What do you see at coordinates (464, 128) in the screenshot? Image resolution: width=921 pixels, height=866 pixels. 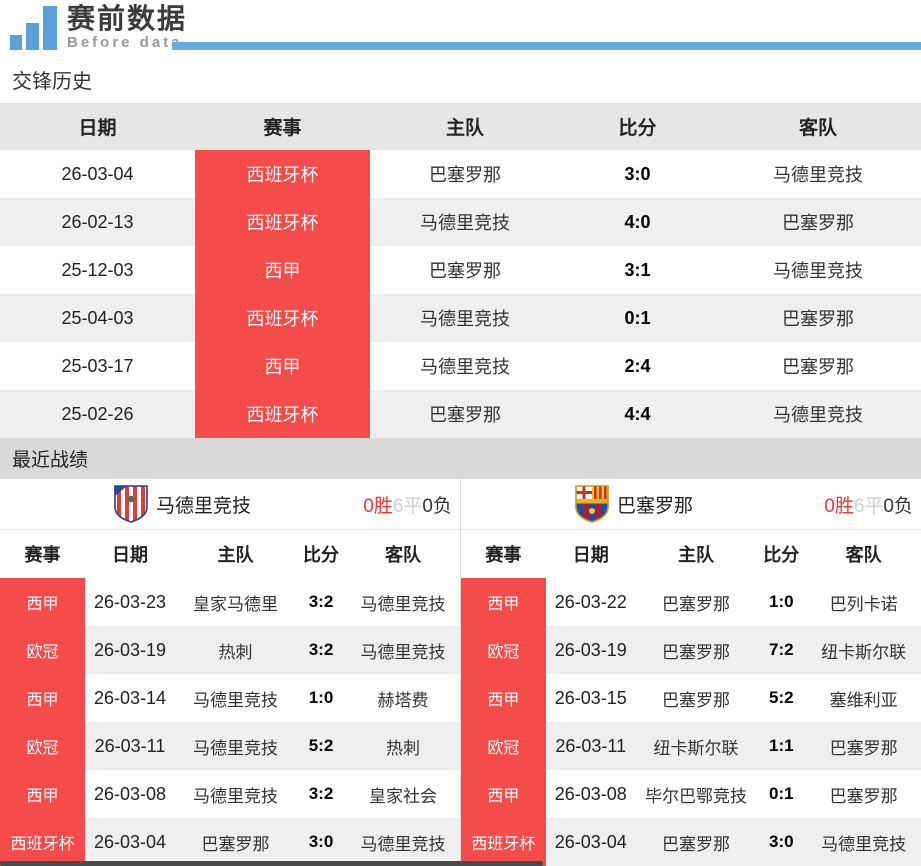 I see `col-header-home: 主队` at bounding box center [464, 128].